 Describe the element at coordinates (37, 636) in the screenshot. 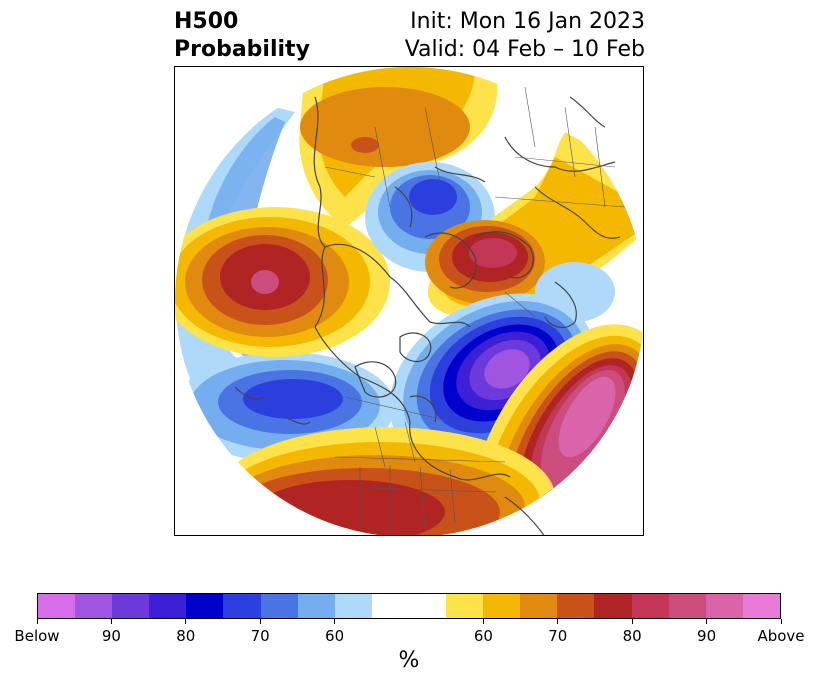

I see `colorbar-tick-label: Below` at that location.